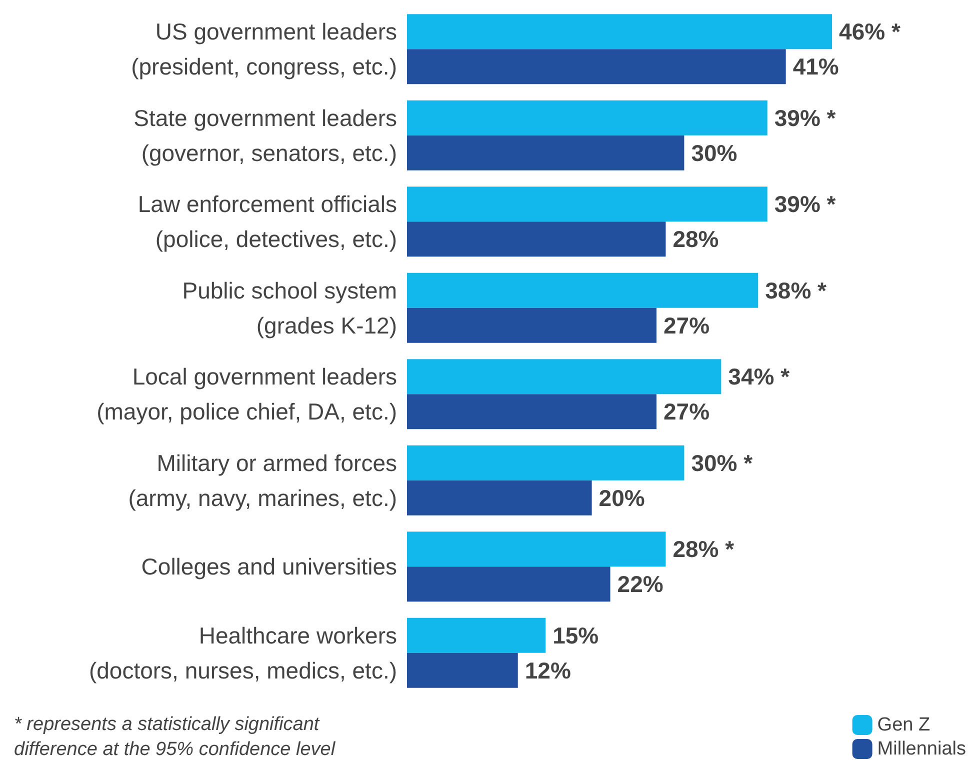  I want to click on text: * represents a statistically significant difference at the 95% confidence level, so click(175, 737).